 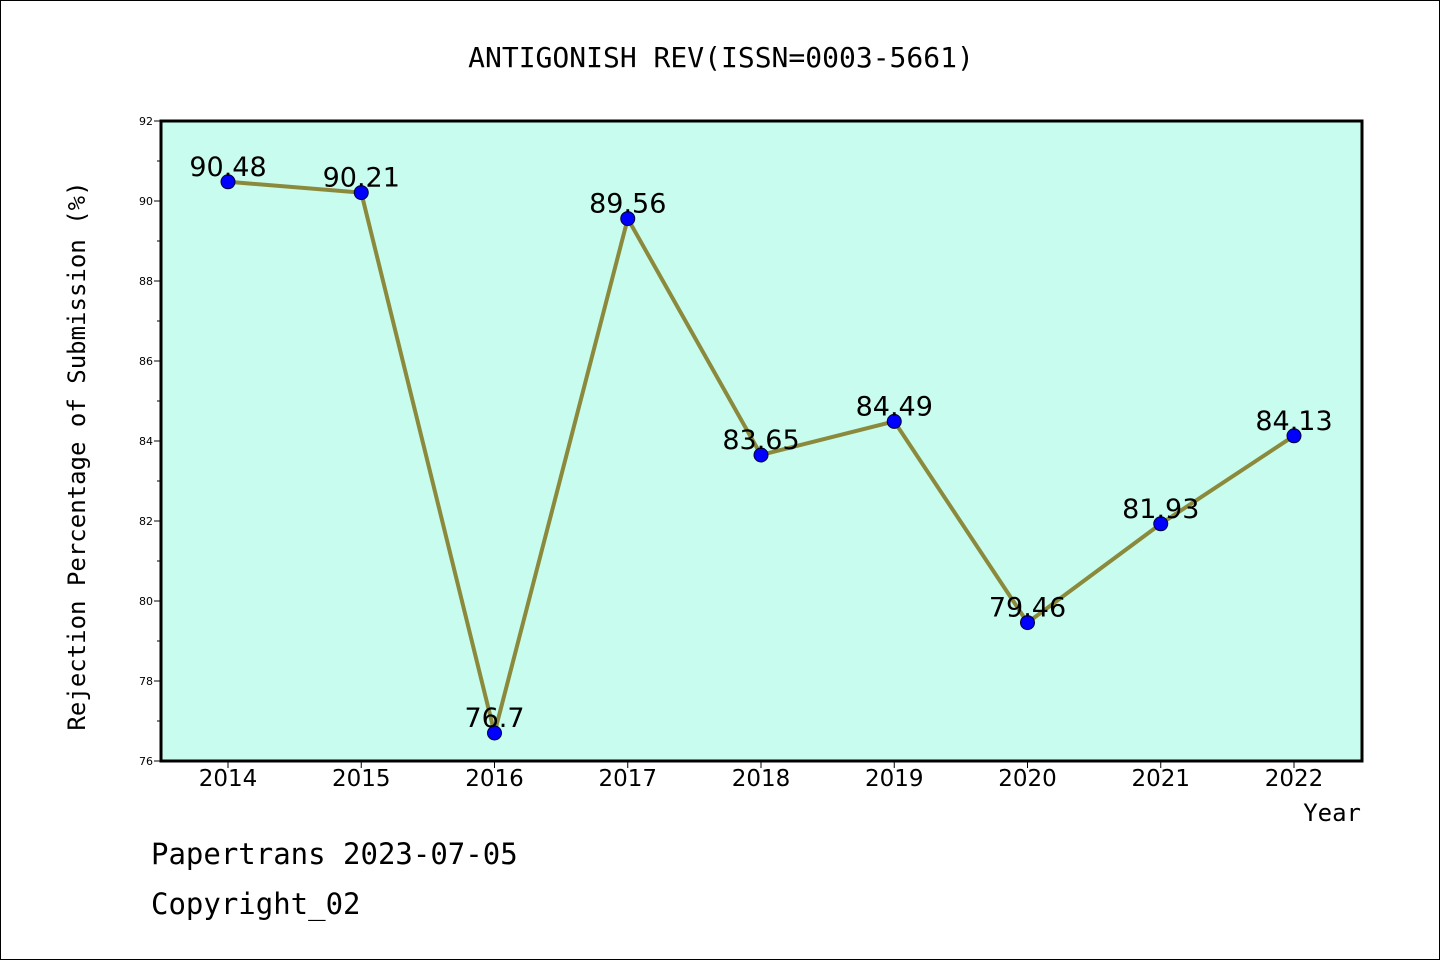 I want to click on x-tick-label: 2014, so click(x=228, y=779).